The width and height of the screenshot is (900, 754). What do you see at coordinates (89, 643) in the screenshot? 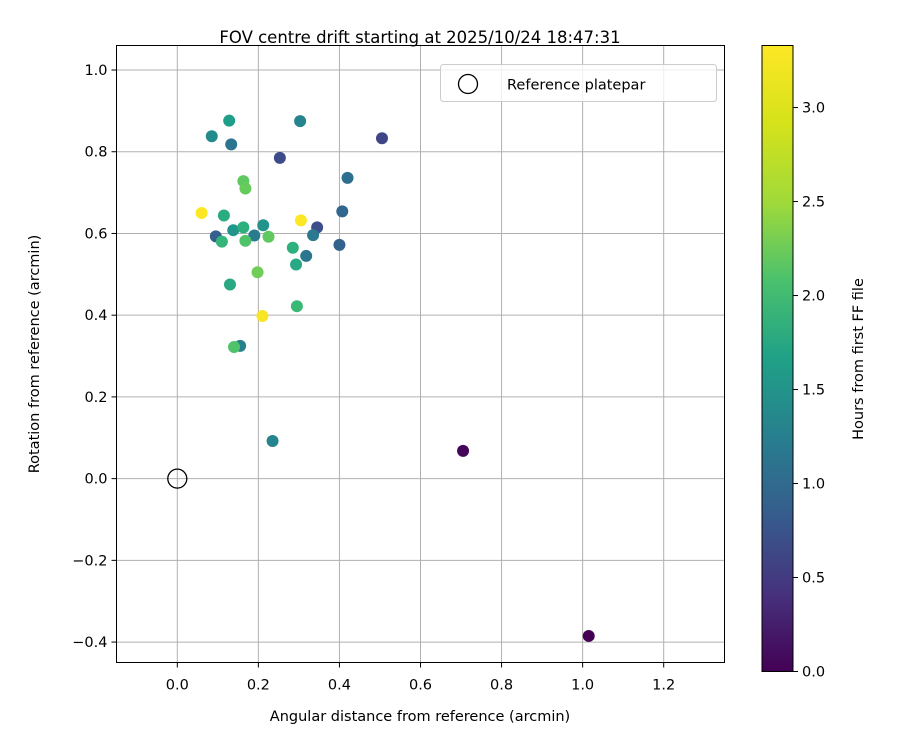
I see `y-tick-label: −0.4` at bounding box center [89, 643].